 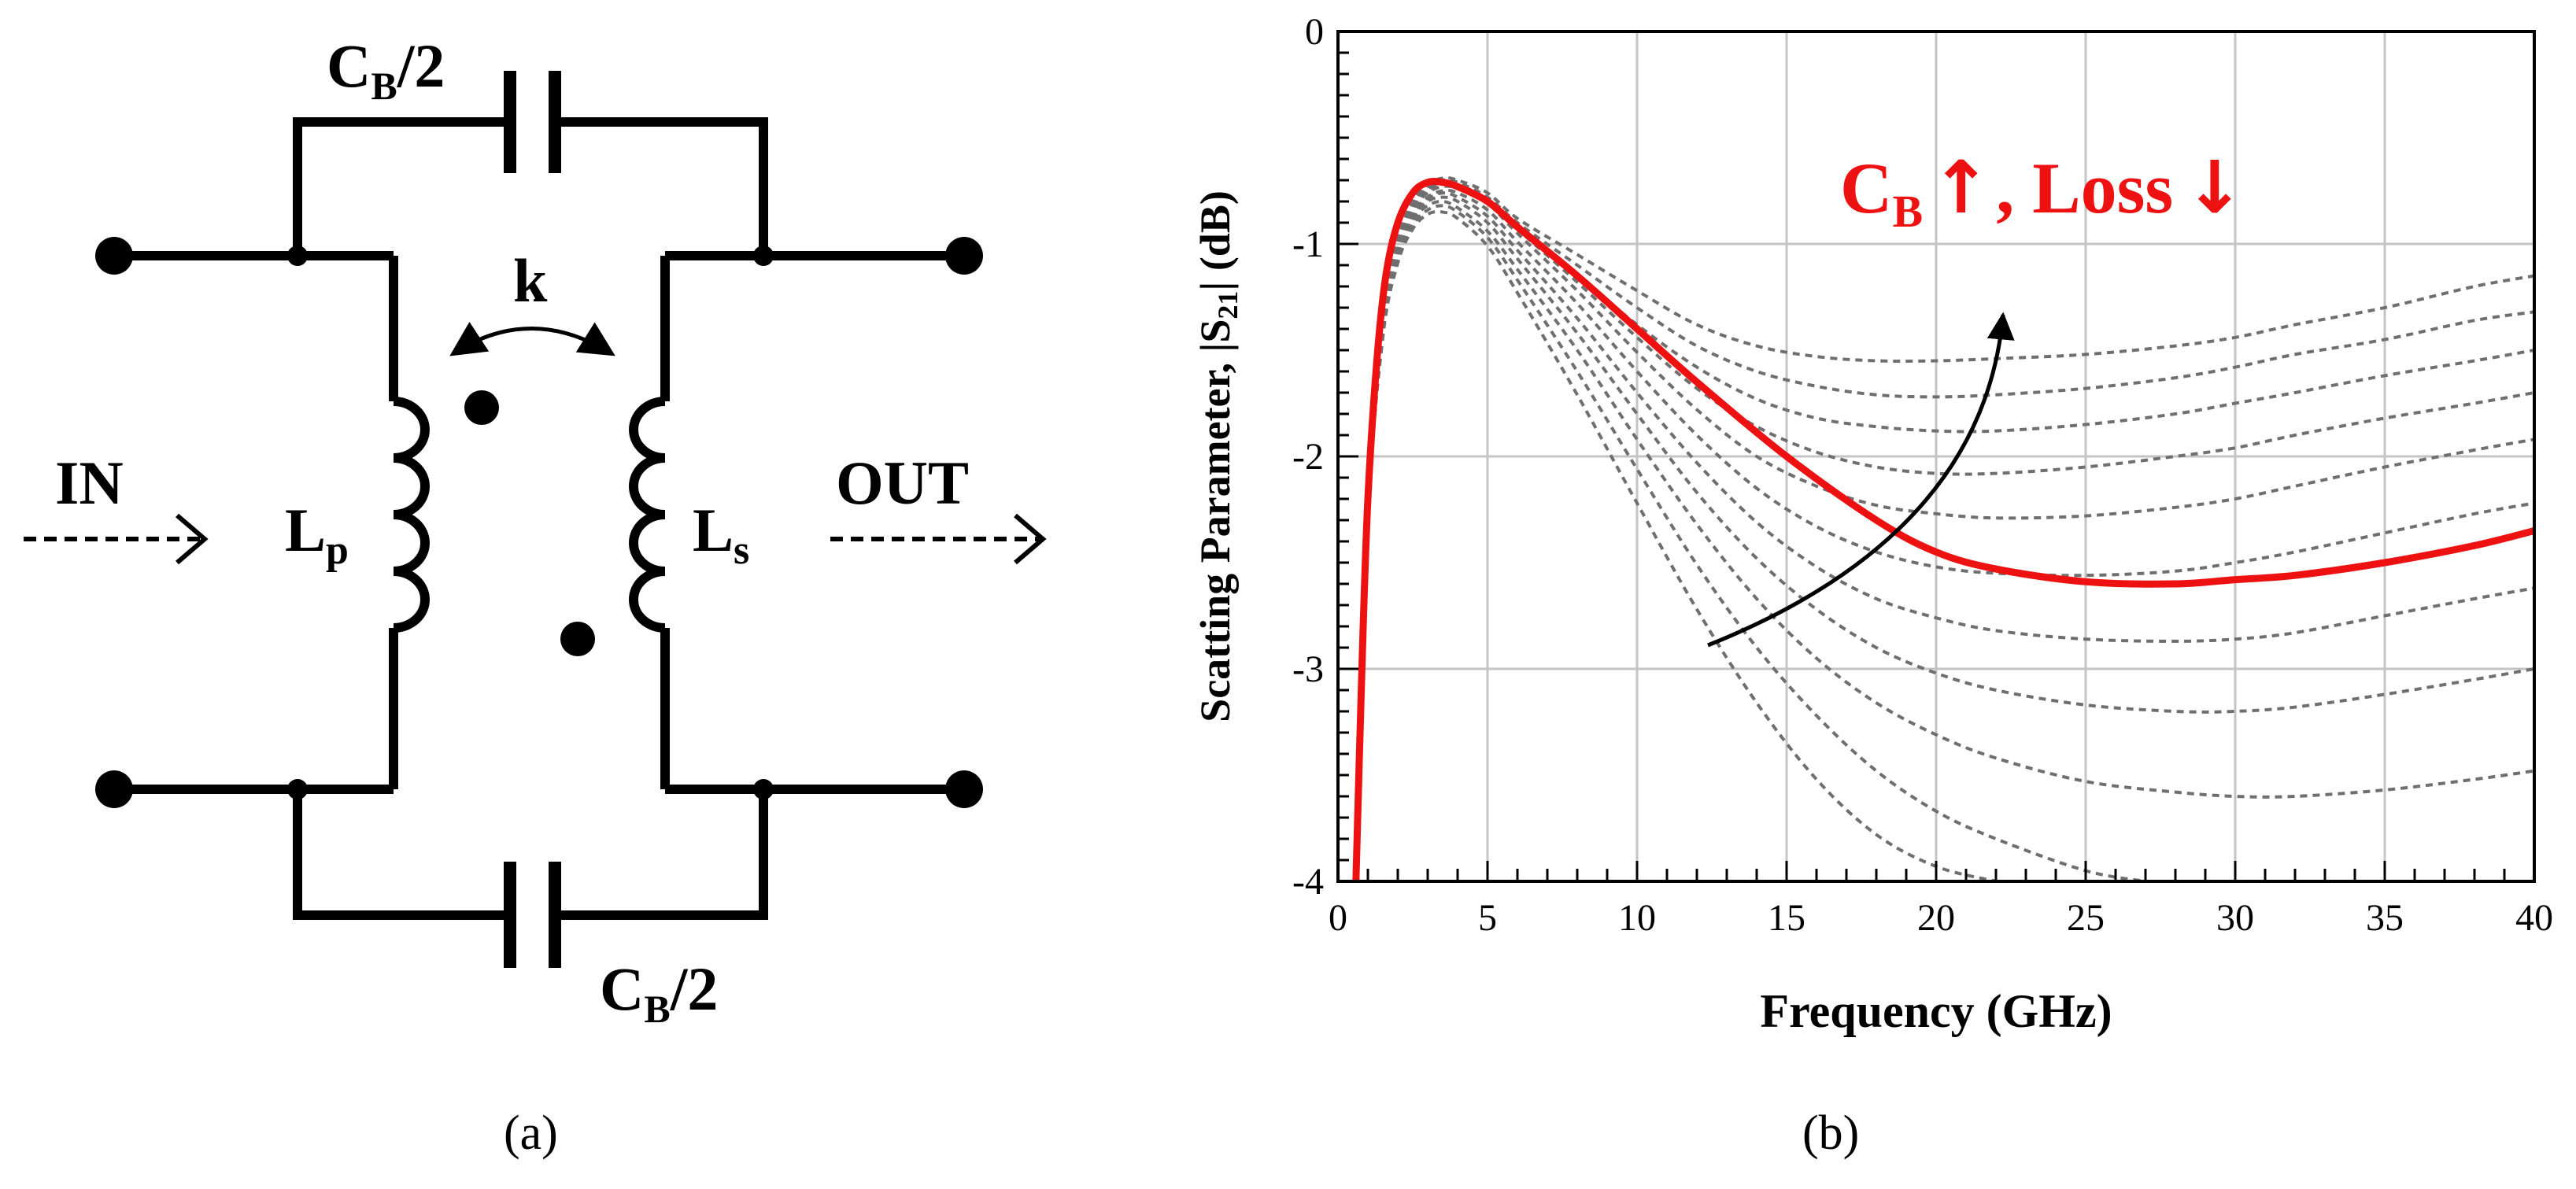 What do you see at coordinates (1861, 480) in the screenshot?
I see `trend-arrow` at bounding box center [1861, 480].